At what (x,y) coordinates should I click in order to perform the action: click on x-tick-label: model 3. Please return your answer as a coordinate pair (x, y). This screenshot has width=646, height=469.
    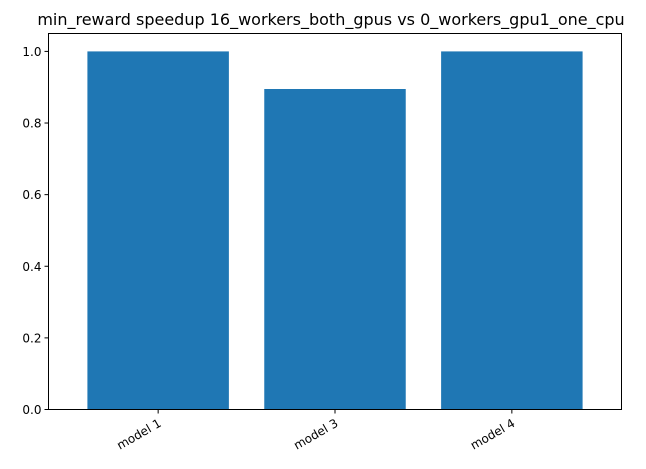
    Looking at the image, I should click on (315, 434).